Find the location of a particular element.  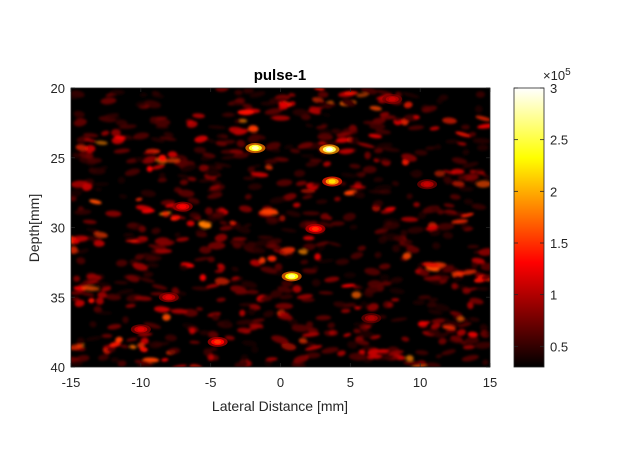

colorbar-axis: 0.5 1 1.5 2 2.5 3 is located at coordinates (541, 217).